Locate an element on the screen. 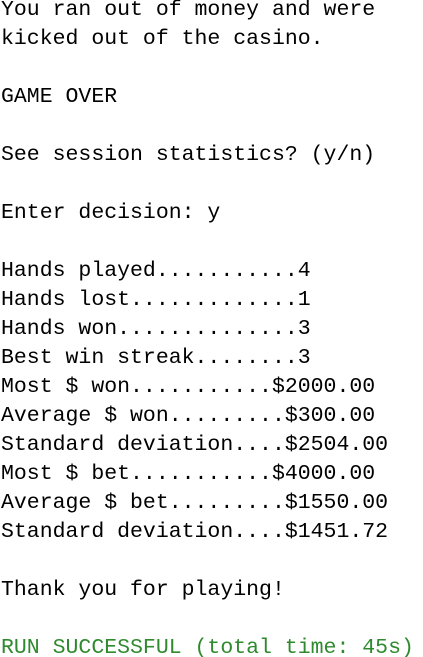 This screenshot has height=657, width=423. run-status: RUN SUCCESSFUL (total time: 45s) is located at coordinates (207, 646).